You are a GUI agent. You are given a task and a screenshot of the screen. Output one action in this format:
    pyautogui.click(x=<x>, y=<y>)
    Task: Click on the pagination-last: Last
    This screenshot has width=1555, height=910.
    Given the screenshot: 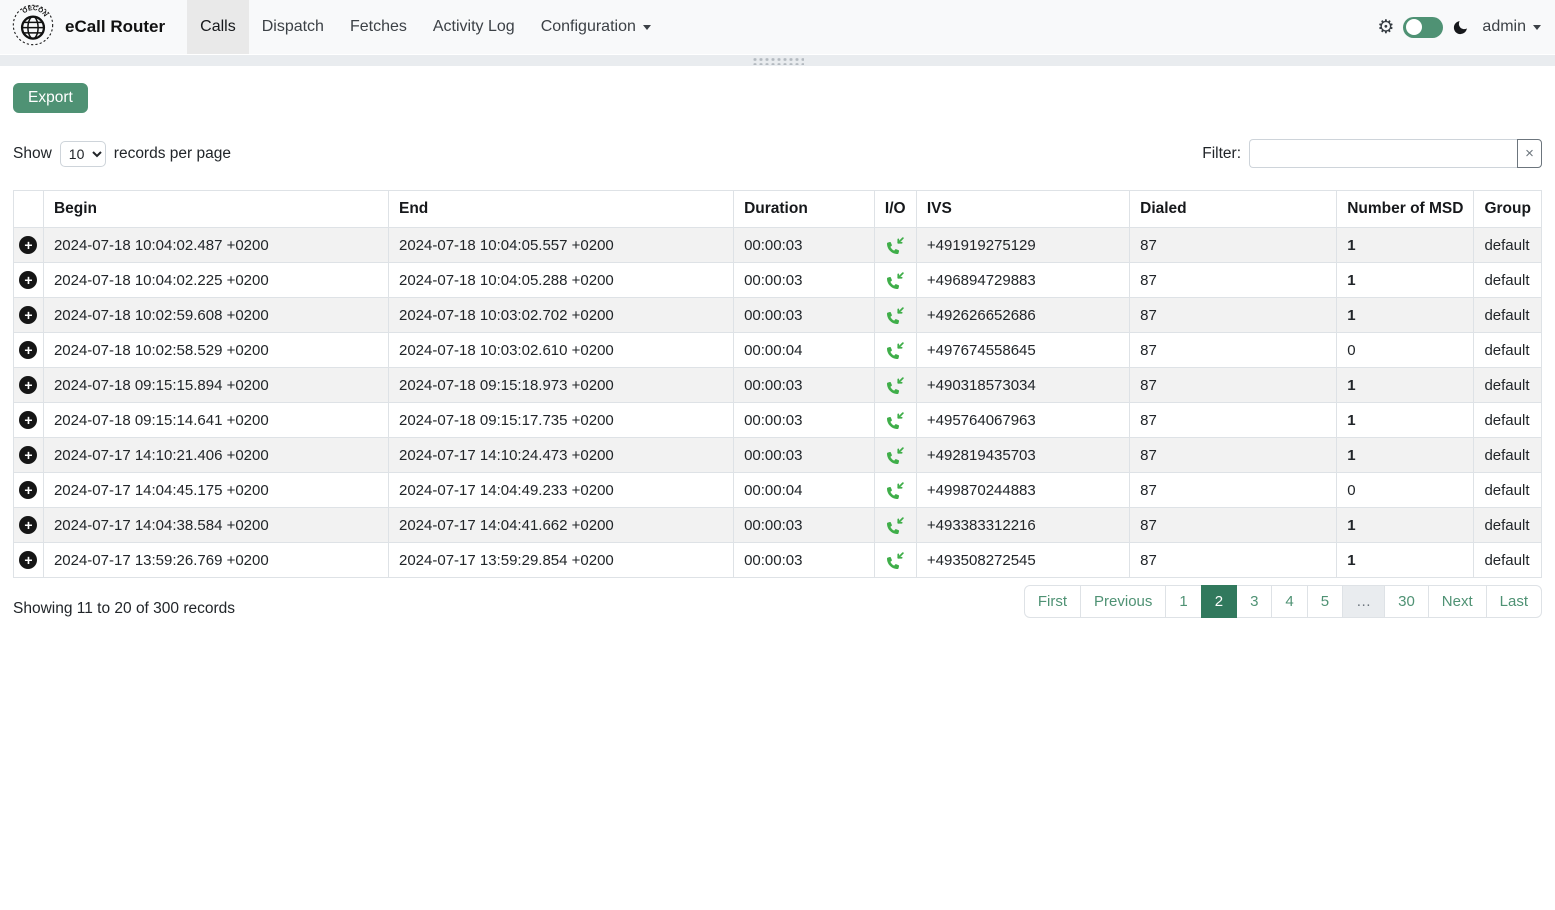 What is the action you would take?
    pyautogui.click(x=1513, y=601)
    